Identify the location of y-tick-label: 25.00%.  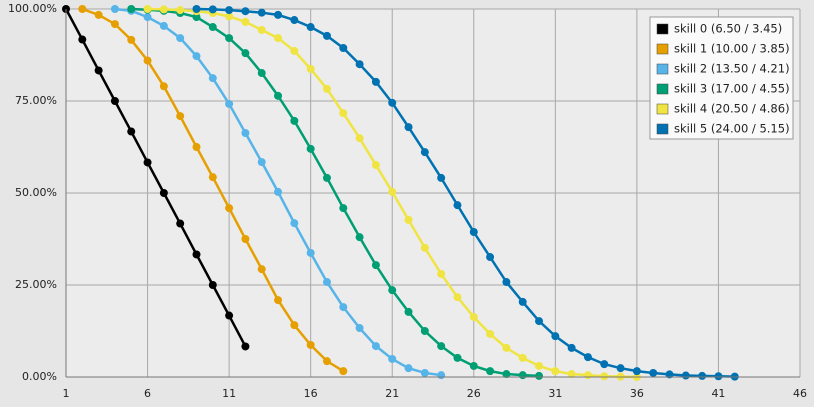
(36, 284).